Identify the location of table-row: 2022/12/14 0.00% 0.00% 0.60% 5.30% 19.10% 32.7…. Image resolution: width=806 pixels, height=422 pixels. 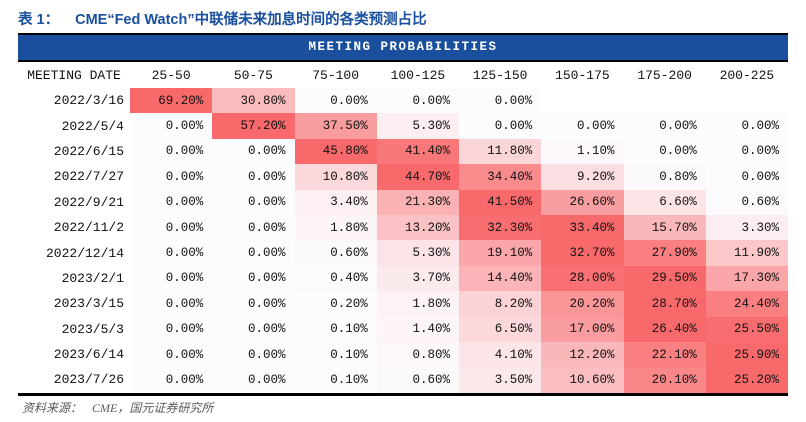
(403, 253).